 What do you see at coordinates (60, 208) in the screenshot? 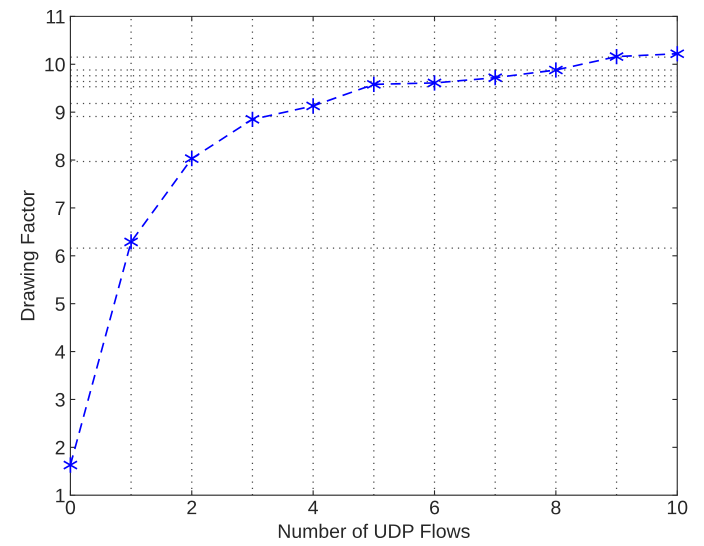
I see `y-tick-label: 7` at bounding box center [60, 208].